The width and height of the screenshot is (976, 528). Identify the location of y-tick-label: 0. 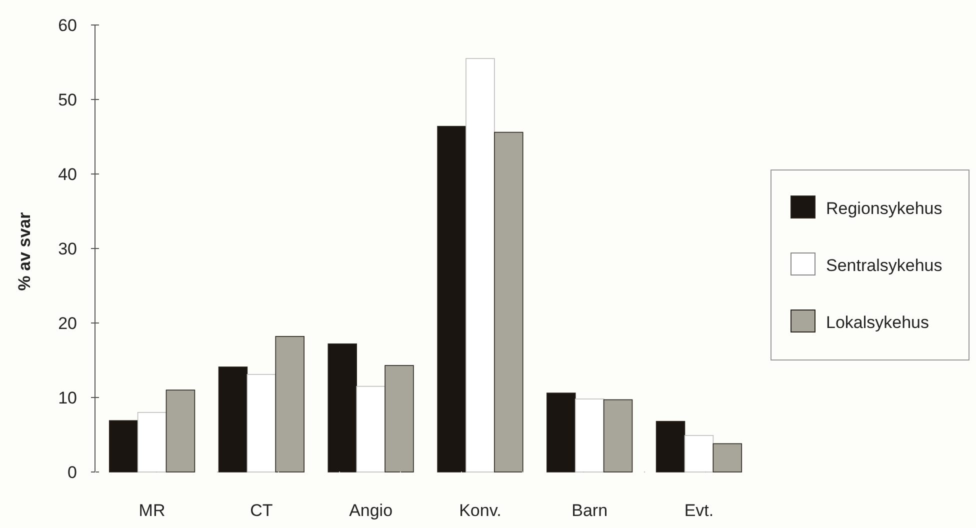
(72, 472).